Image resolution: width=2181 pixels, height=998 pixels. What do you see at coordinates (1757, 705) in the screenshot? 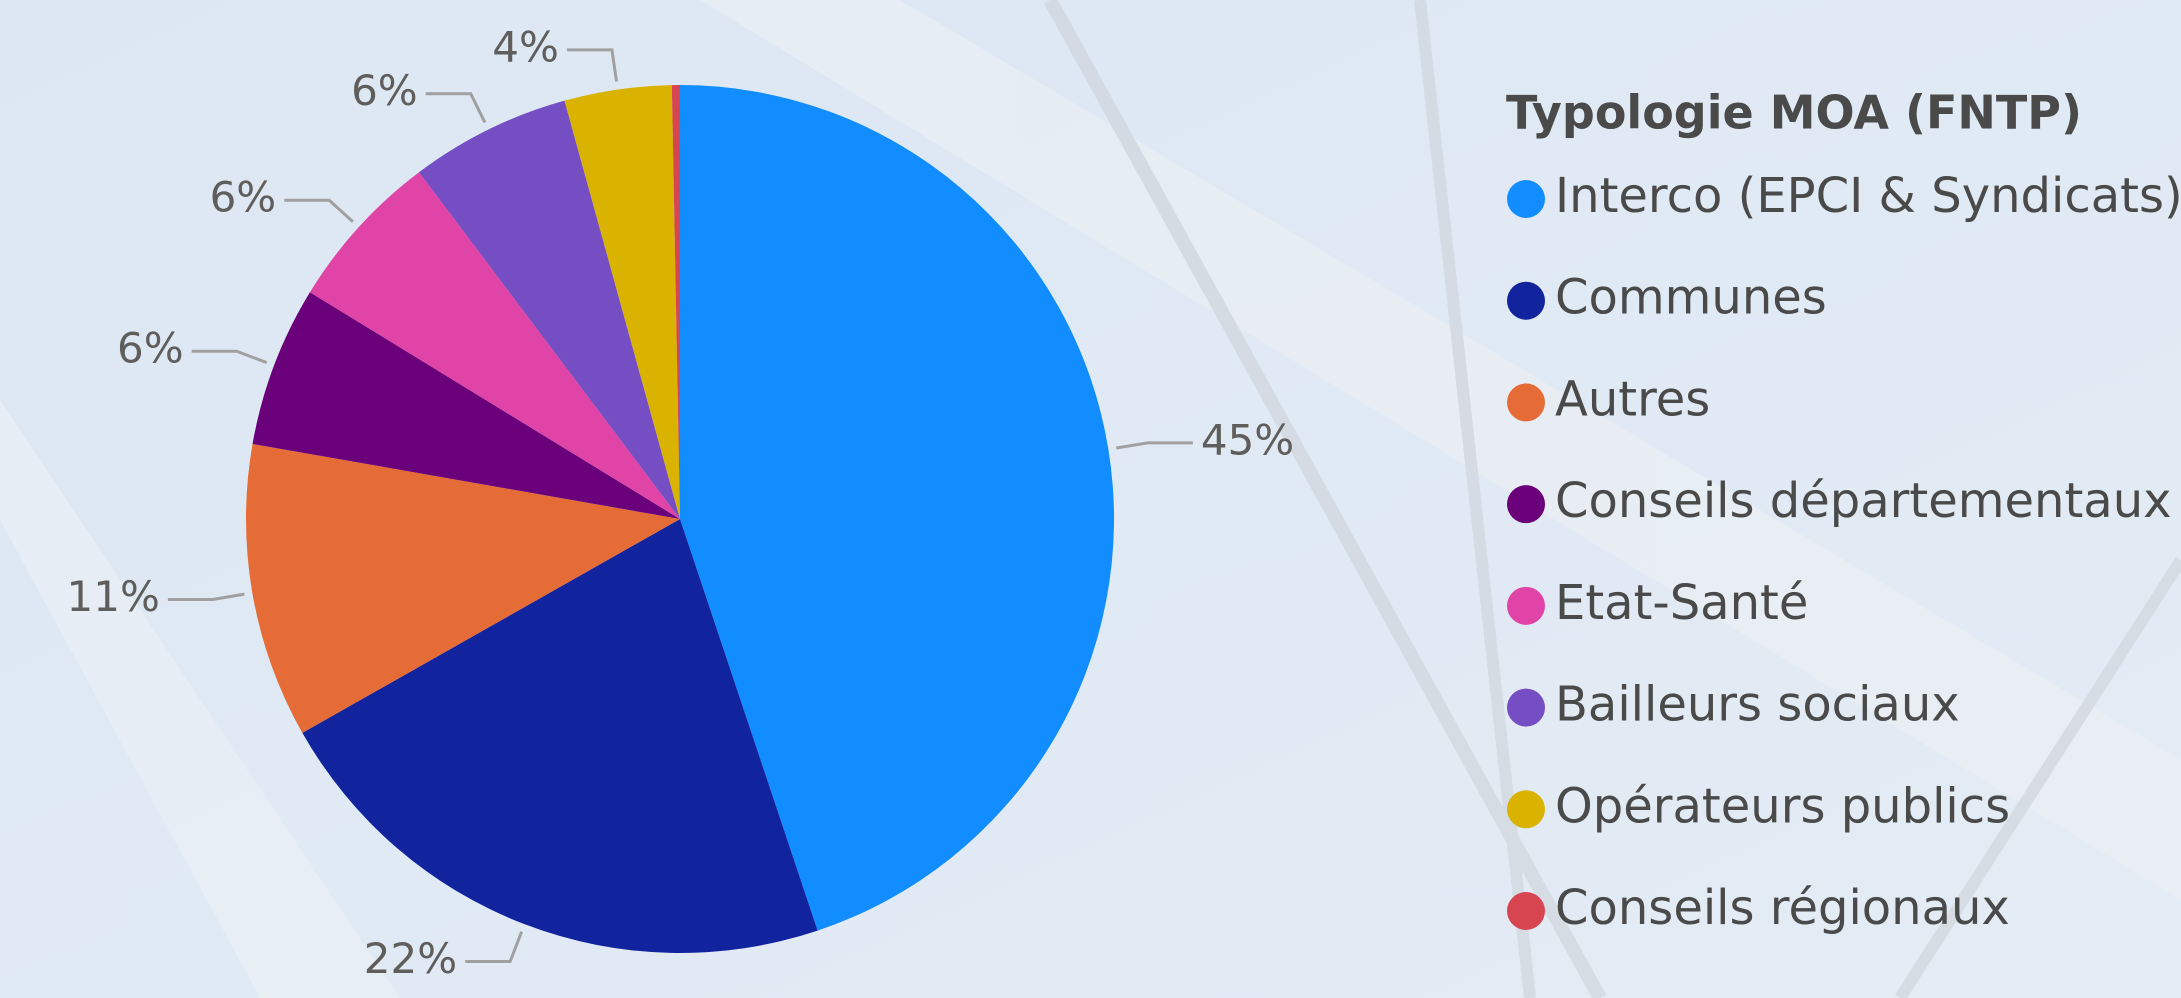
I see `legend-label: Bailleurs sociaux` at bounding box center [1757, 705].